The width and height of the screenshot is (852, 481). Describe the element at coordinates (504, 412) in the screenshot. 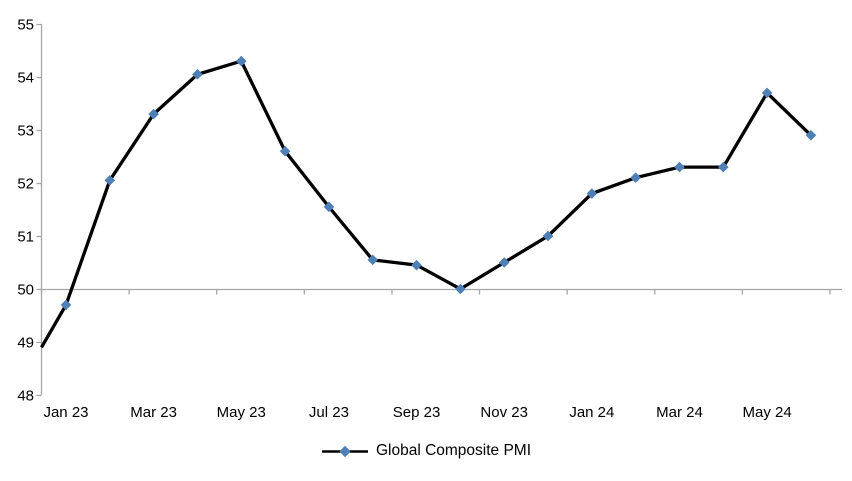

I see `x-axis-tick-label: Nov 23` at that location.